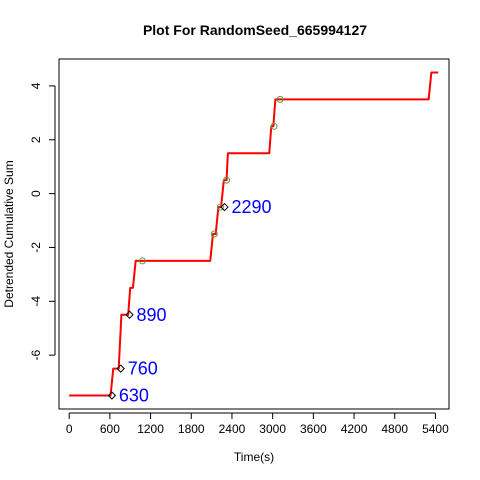 Image resolution: width=480 pixels, height=480 pixels. Describe the element at coordinates (134, 396) in the screenshot. I see `annotation-label: 630` at that location.